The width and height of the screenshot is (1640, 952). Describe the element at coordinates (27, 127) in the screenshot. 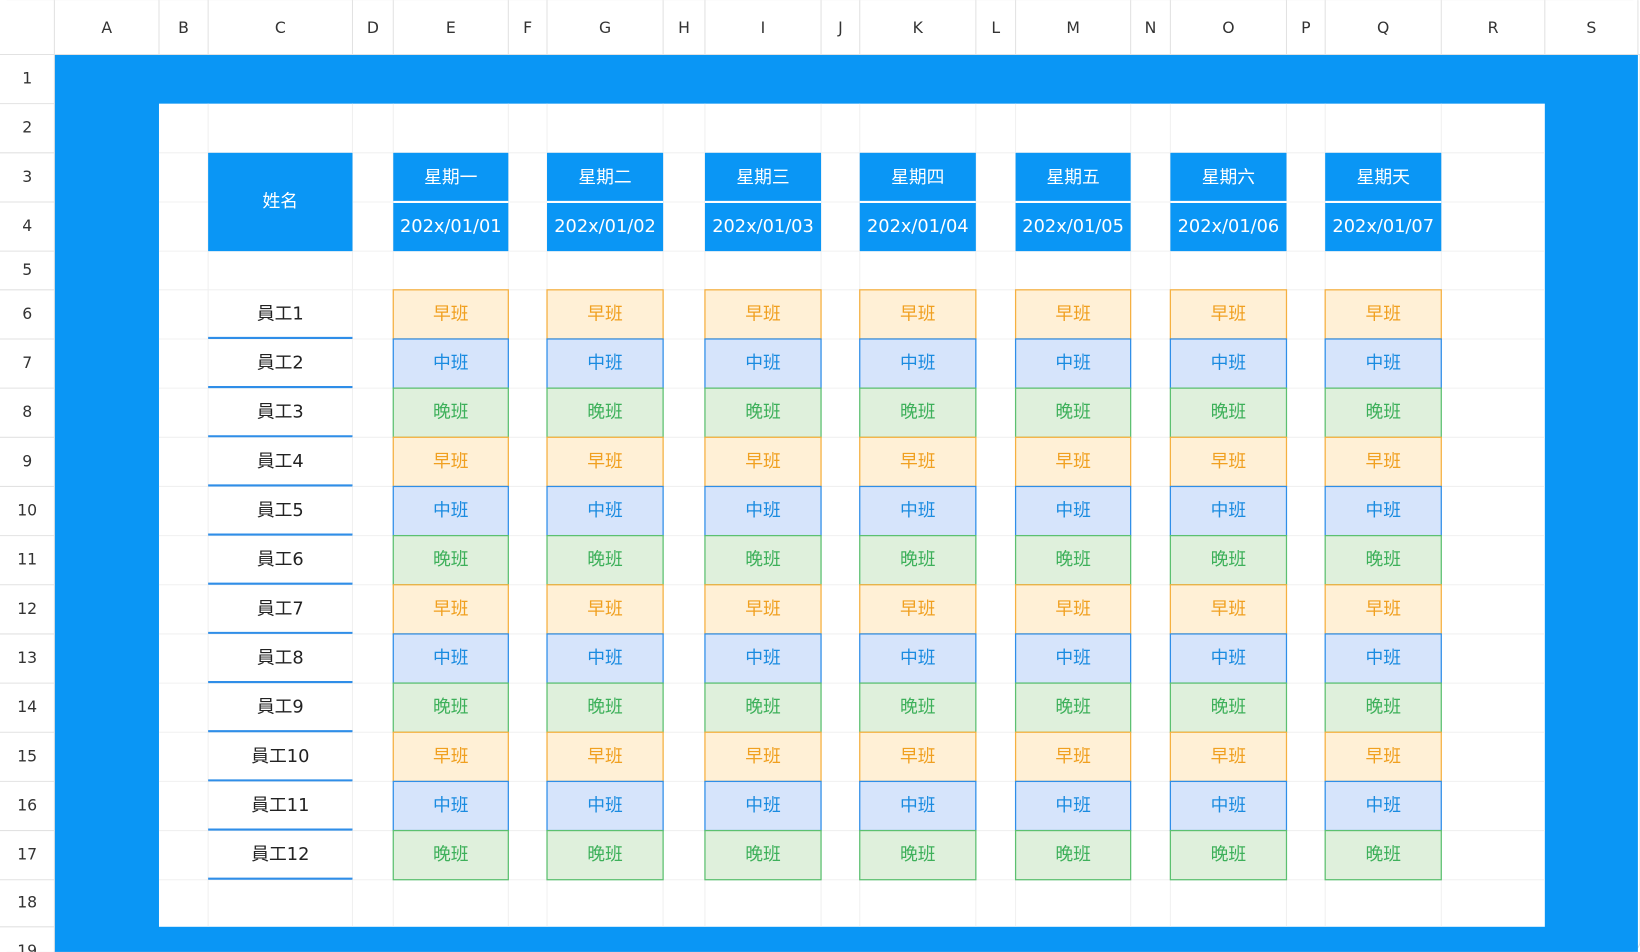

I see `row-label: 2` at that location.